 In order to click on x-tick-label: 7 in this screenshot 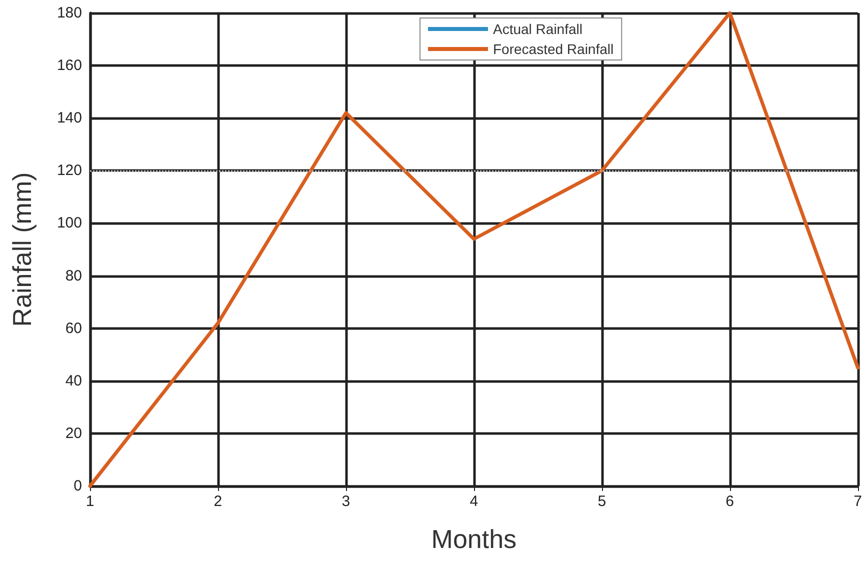, I will do `click(858, 501)`.